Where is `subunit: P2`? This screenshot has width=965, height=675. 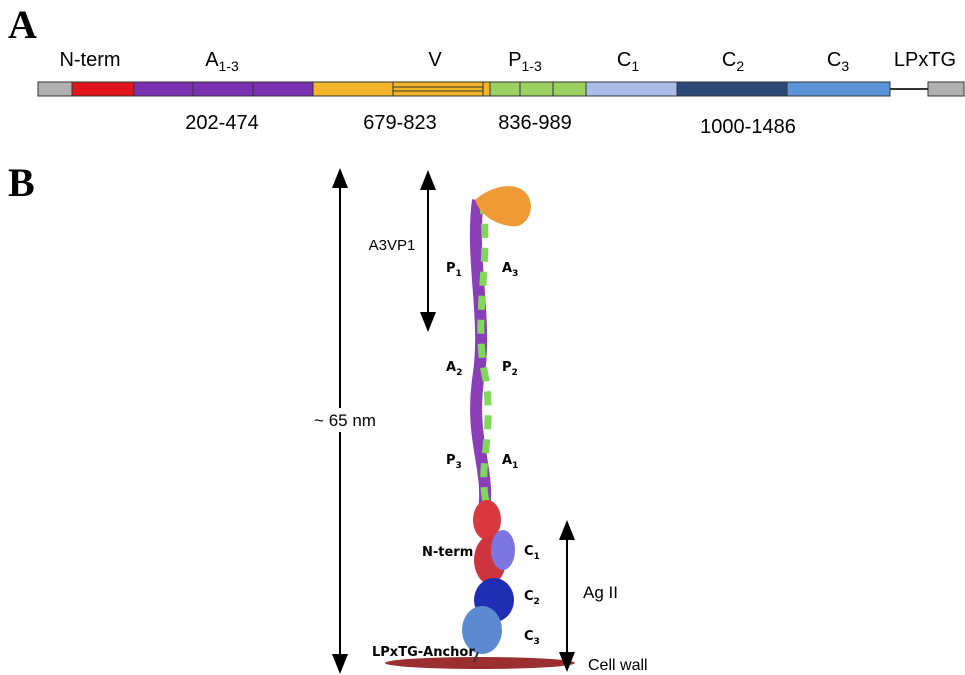 subunit: P2 is located at coordinates (510, 369).